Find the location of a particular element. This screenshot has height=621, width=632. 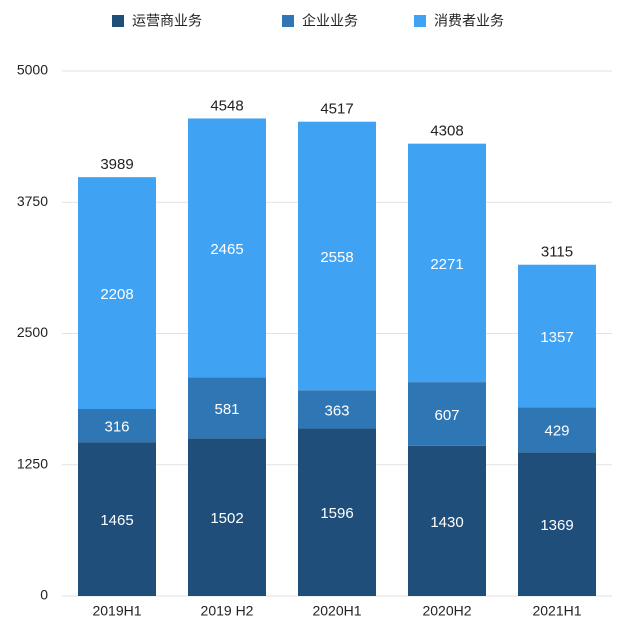

y-tick-label: 2500 is located at coordinates (32, 332).